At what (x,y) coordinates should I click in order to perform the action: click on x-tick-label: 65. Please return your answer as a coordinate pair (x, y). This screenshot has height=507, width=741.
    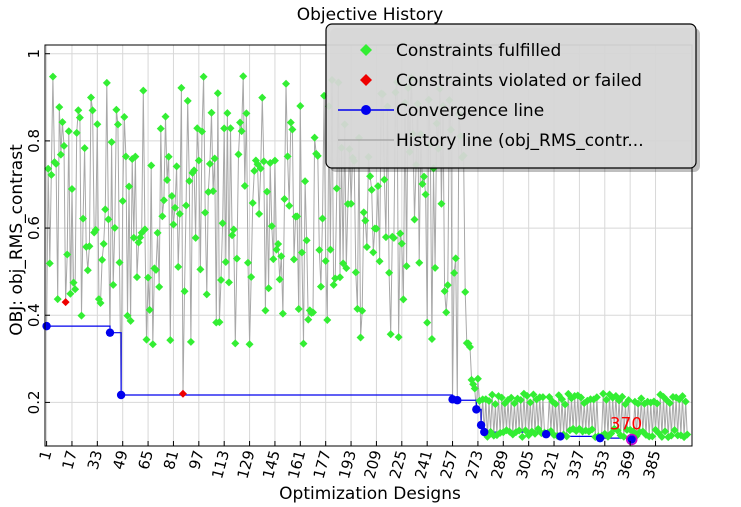
    Looking at the image, I should click on (146, 459).